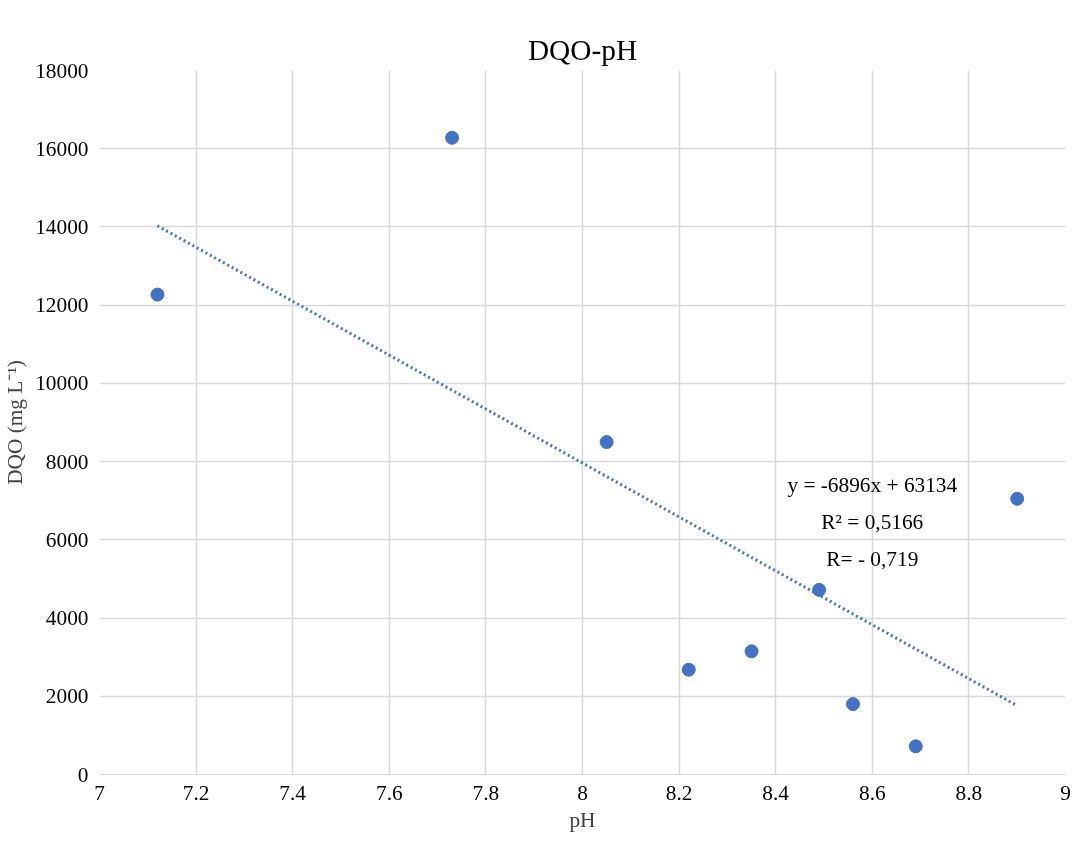 The image size is (1085, 844). What do you see at coordinates (62, 383) in the screenshot?
I see `y-tick-label: 10000` at bounding box center [62, 383].